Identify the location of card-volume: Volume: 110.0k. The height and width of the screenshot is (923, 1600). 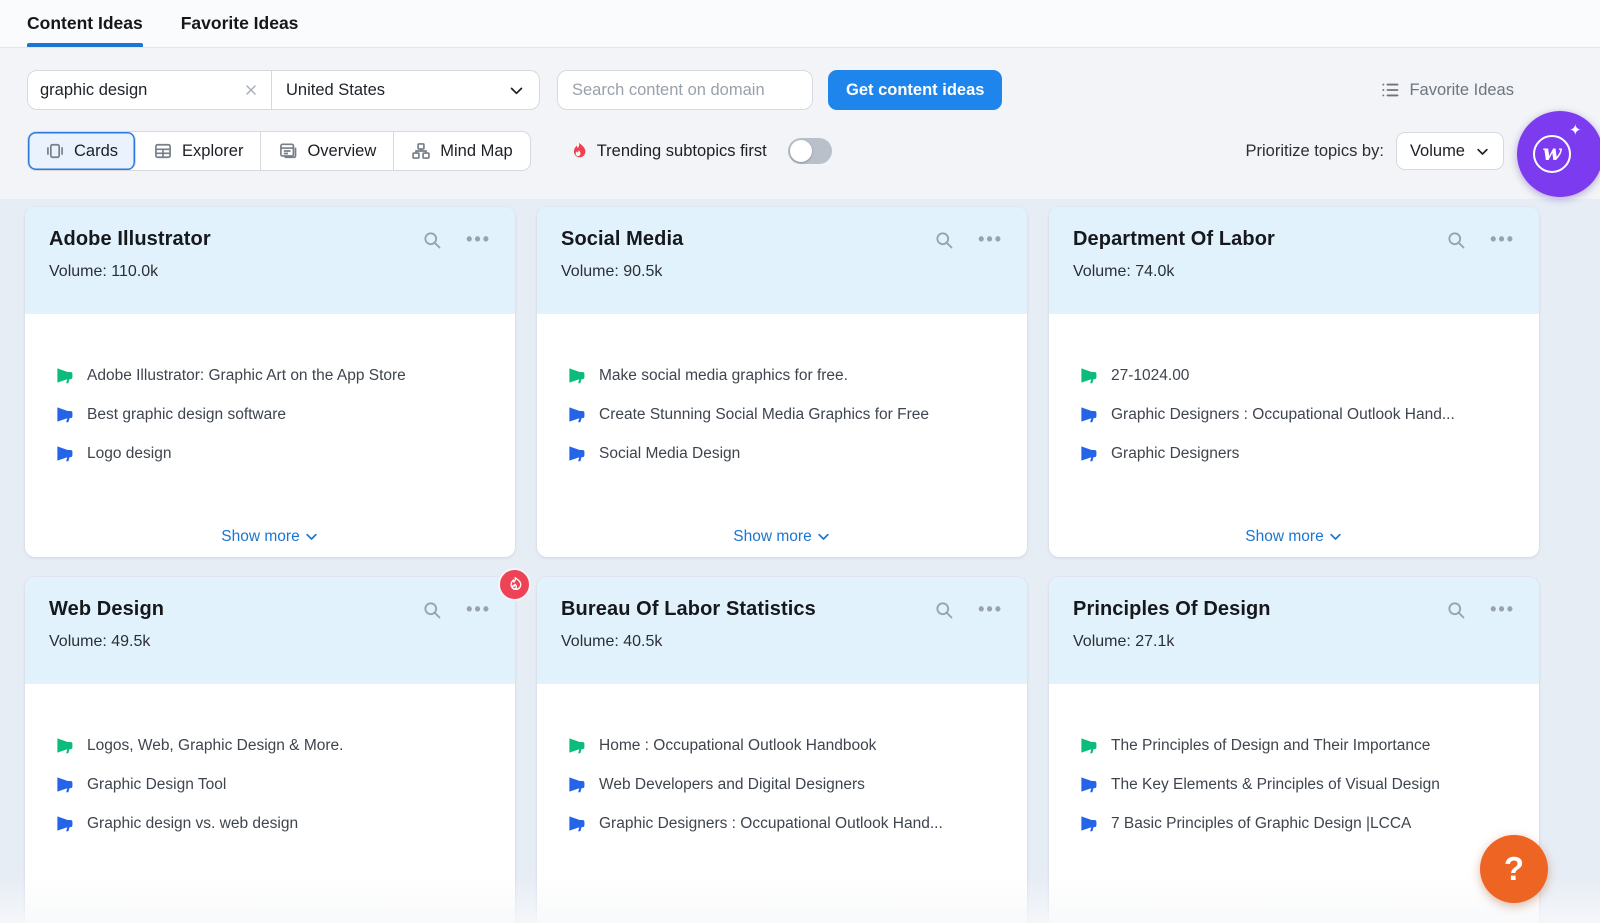
(104, 271).